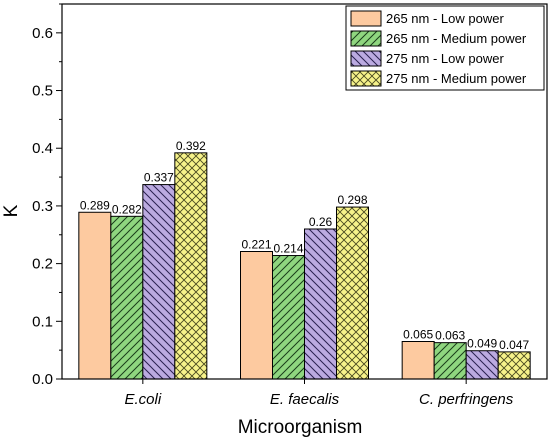 Image resolution: width=550 pixels, height=442 pixels. I want to click on data-label: 0.337, so click(159, 178).